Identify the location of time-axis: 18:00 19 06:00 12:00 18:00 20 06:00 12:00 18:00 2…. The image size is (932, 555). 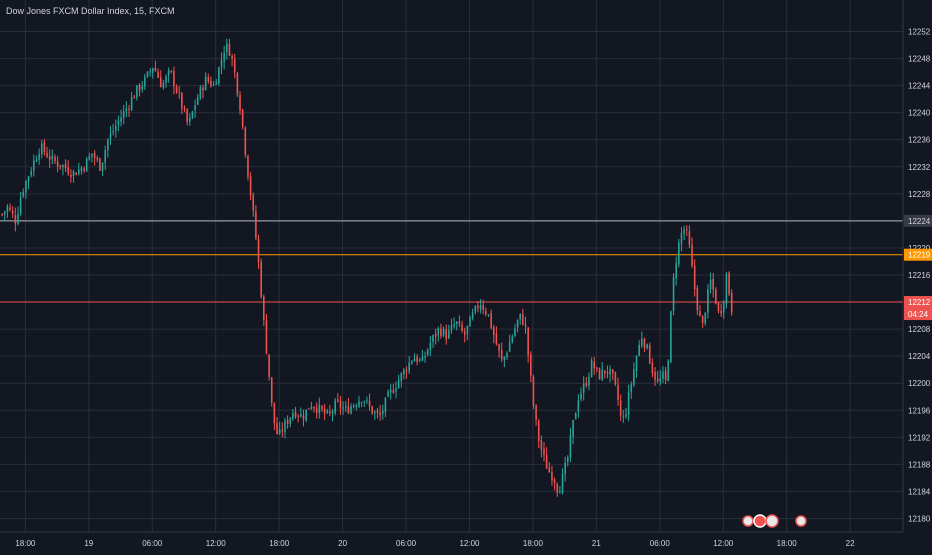
(451, 539).